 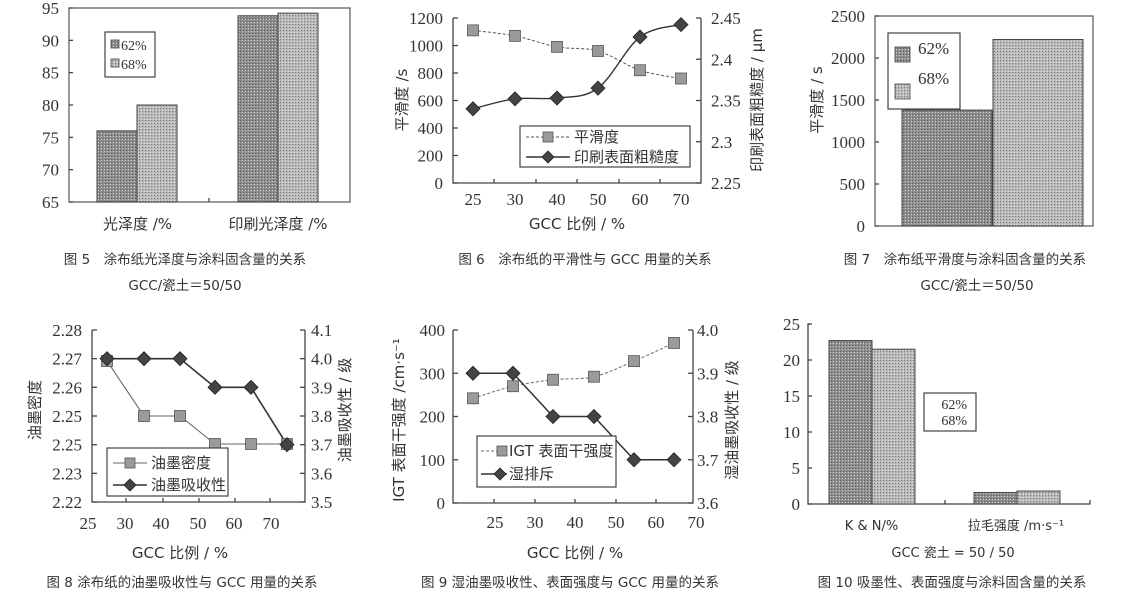 I want to click on y-tick-label: 800, so click(x=431, y=73).